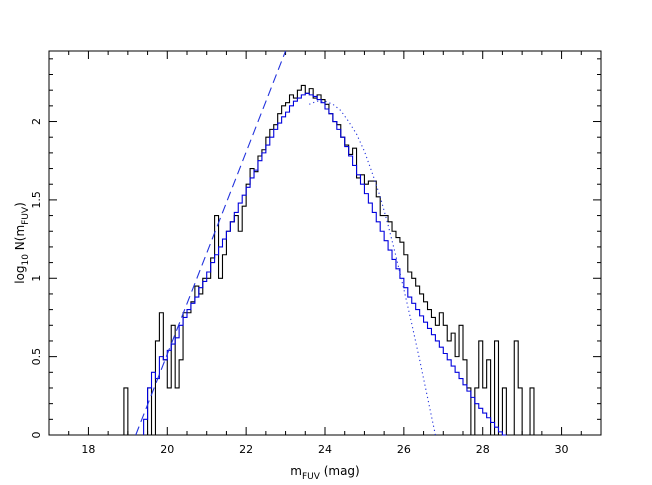  I want to click on x-tick-label: 24, so click(325, 449).